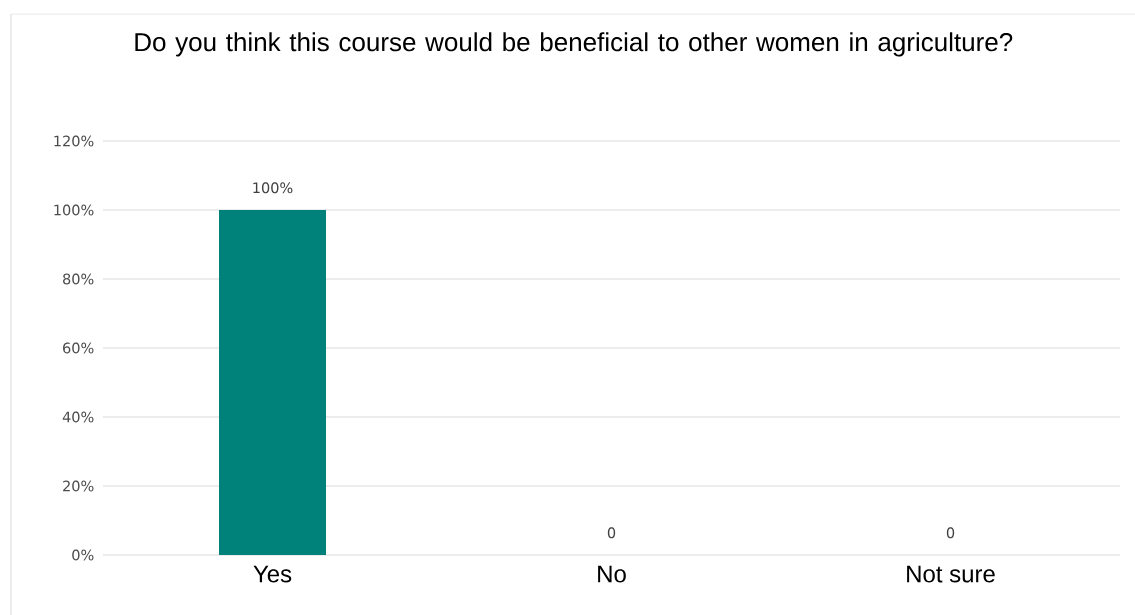 The height and width of the screenshot is (615, 1135). What do you see at coordinates (78, 348) in the screenshot?
I see `y-tick-label: 60%` at bounding box center [78, 348].